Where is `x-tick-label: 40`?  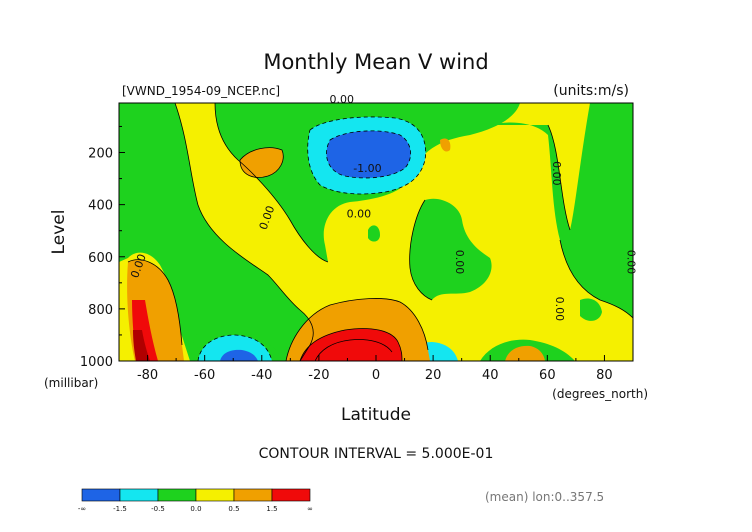
x-tick-label: 40 is located at coordinates (490, 375).